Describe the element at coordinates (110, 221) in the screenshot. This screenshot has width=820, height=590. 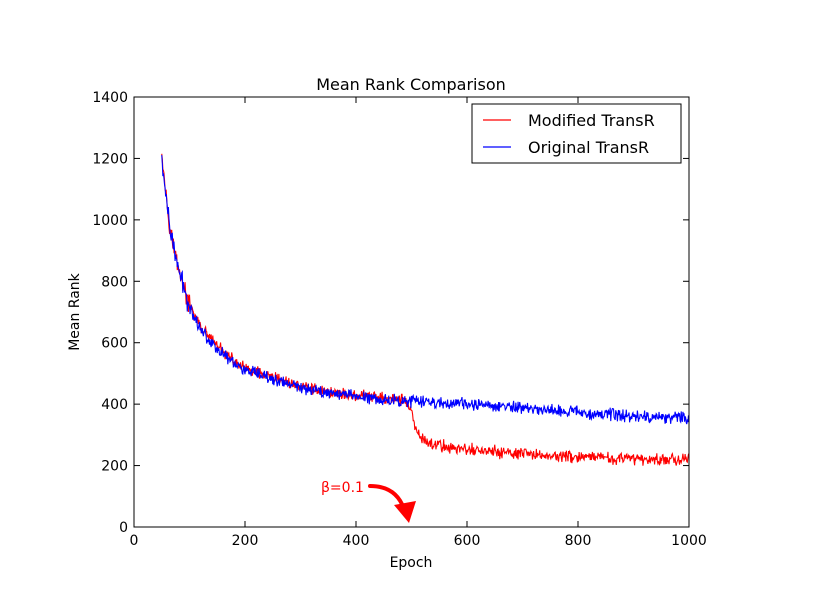
I see `y-tick-label: 1000` at that location.